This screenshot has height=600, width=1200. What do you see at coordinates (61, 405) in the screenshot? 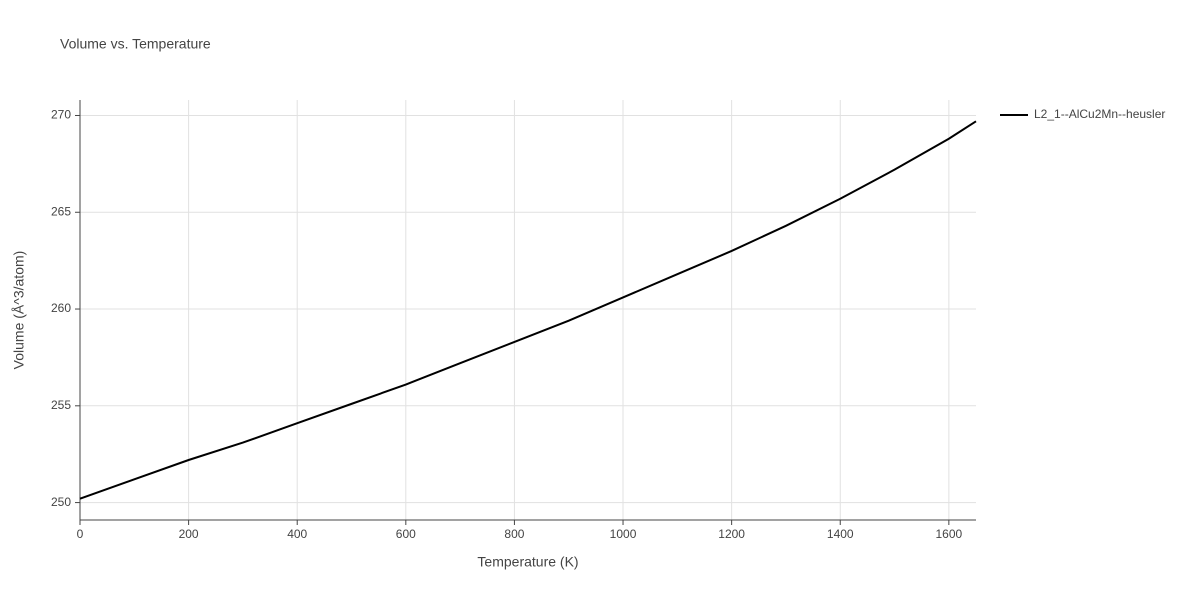
I see `y-tick-label: 255` at bounding box center [61, 405].